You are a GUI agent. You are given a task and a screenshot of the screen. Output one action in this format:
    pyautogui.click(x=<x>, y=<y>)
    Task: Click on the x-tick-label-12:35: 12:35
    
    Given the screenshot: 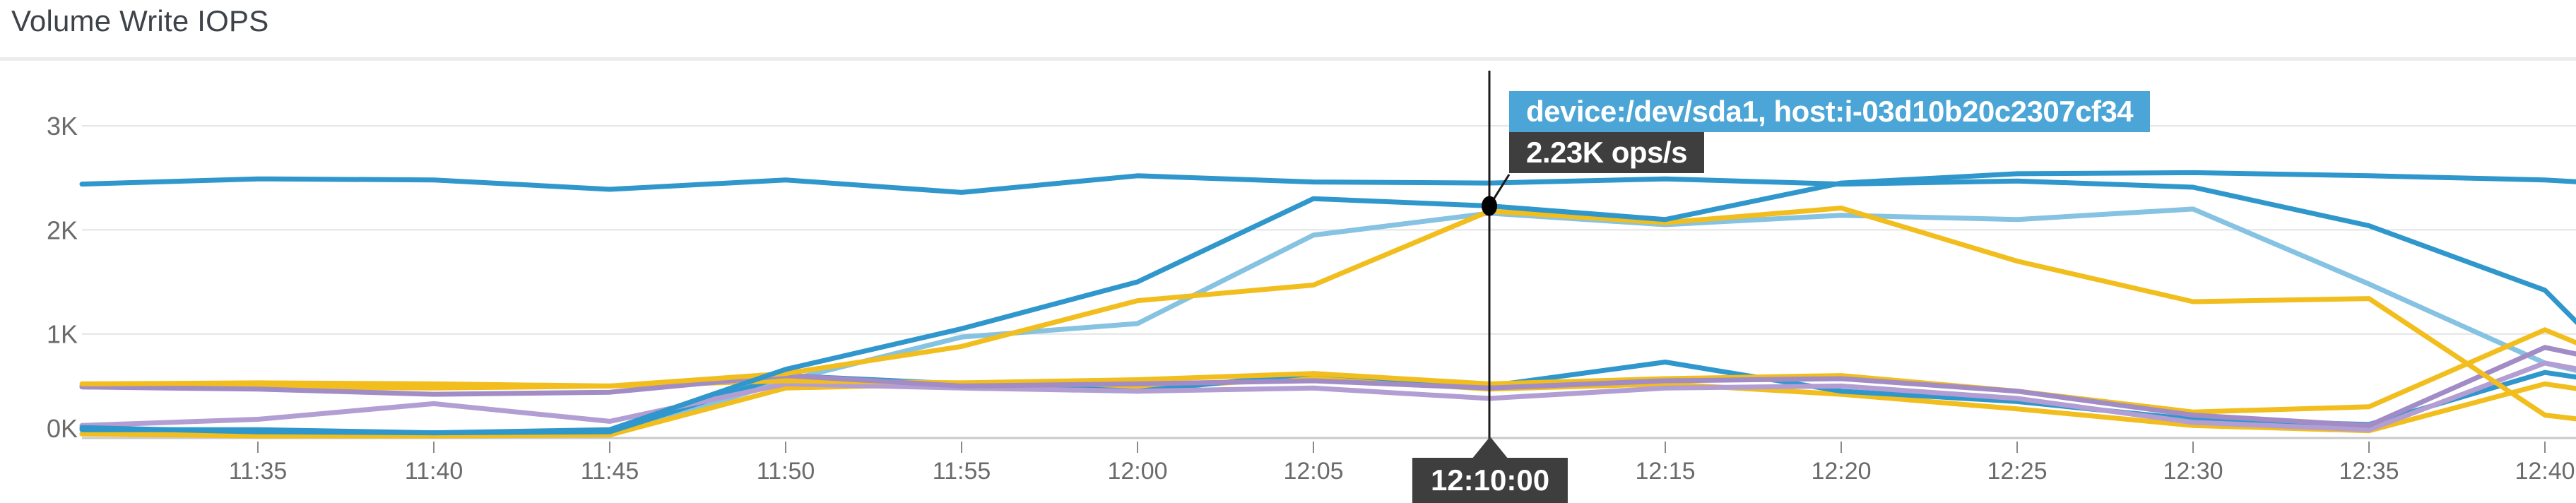 What is the action you would take?
    pyautogui.click(x=2369, y=472)
    